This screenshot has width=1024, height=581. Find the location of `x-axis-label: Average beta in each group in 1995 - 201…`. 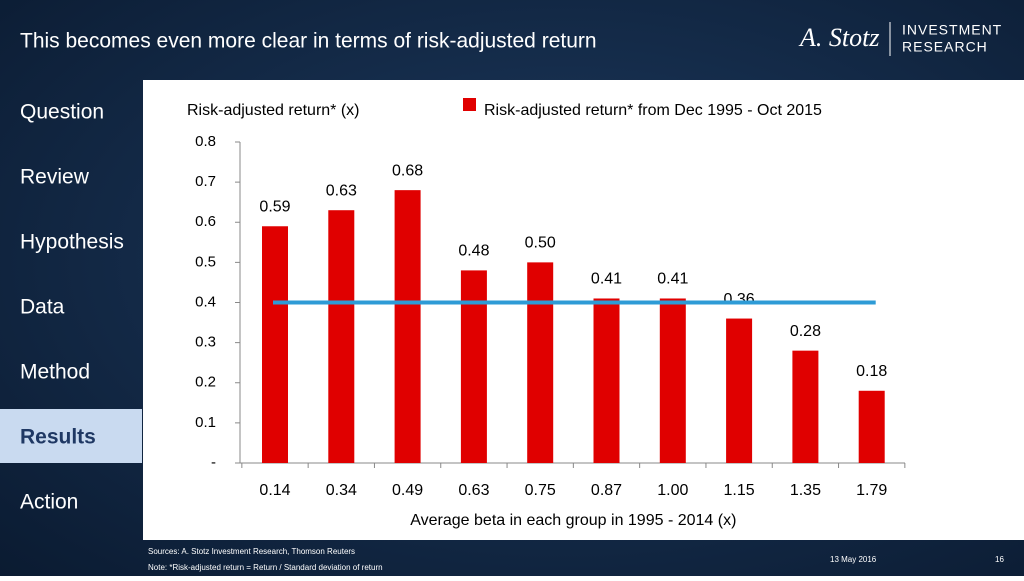

x-axis-label: Average beta in each group in 1995 - 201… is located at coordinates (573, 520).